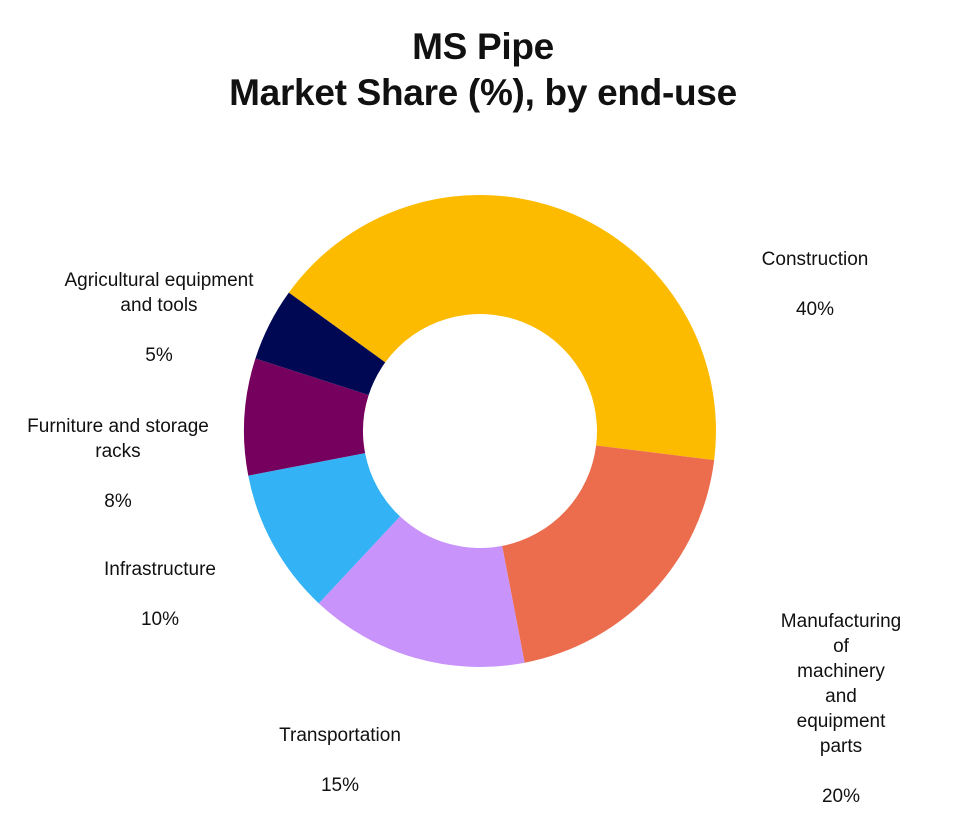  Describe the element at coordinates (160, 594) in the screenshot. I see `label-infrastructure: Infrastructure 10%` at that location.